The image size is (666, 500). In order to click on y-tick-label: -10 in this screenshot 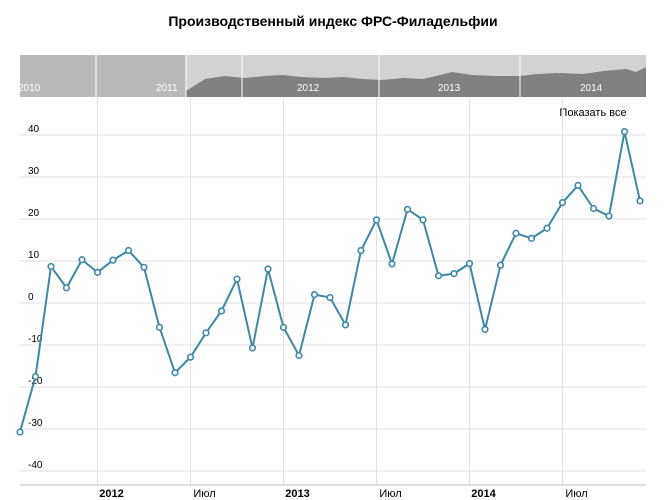, I will do `click(35, 339)`.